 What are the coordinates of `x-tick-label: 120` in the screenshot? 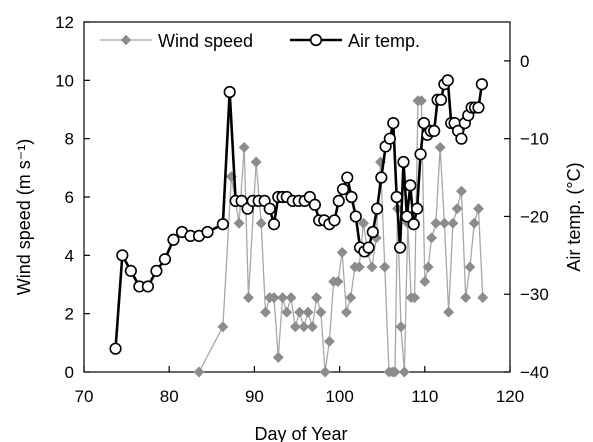 It's located at (510, 396).